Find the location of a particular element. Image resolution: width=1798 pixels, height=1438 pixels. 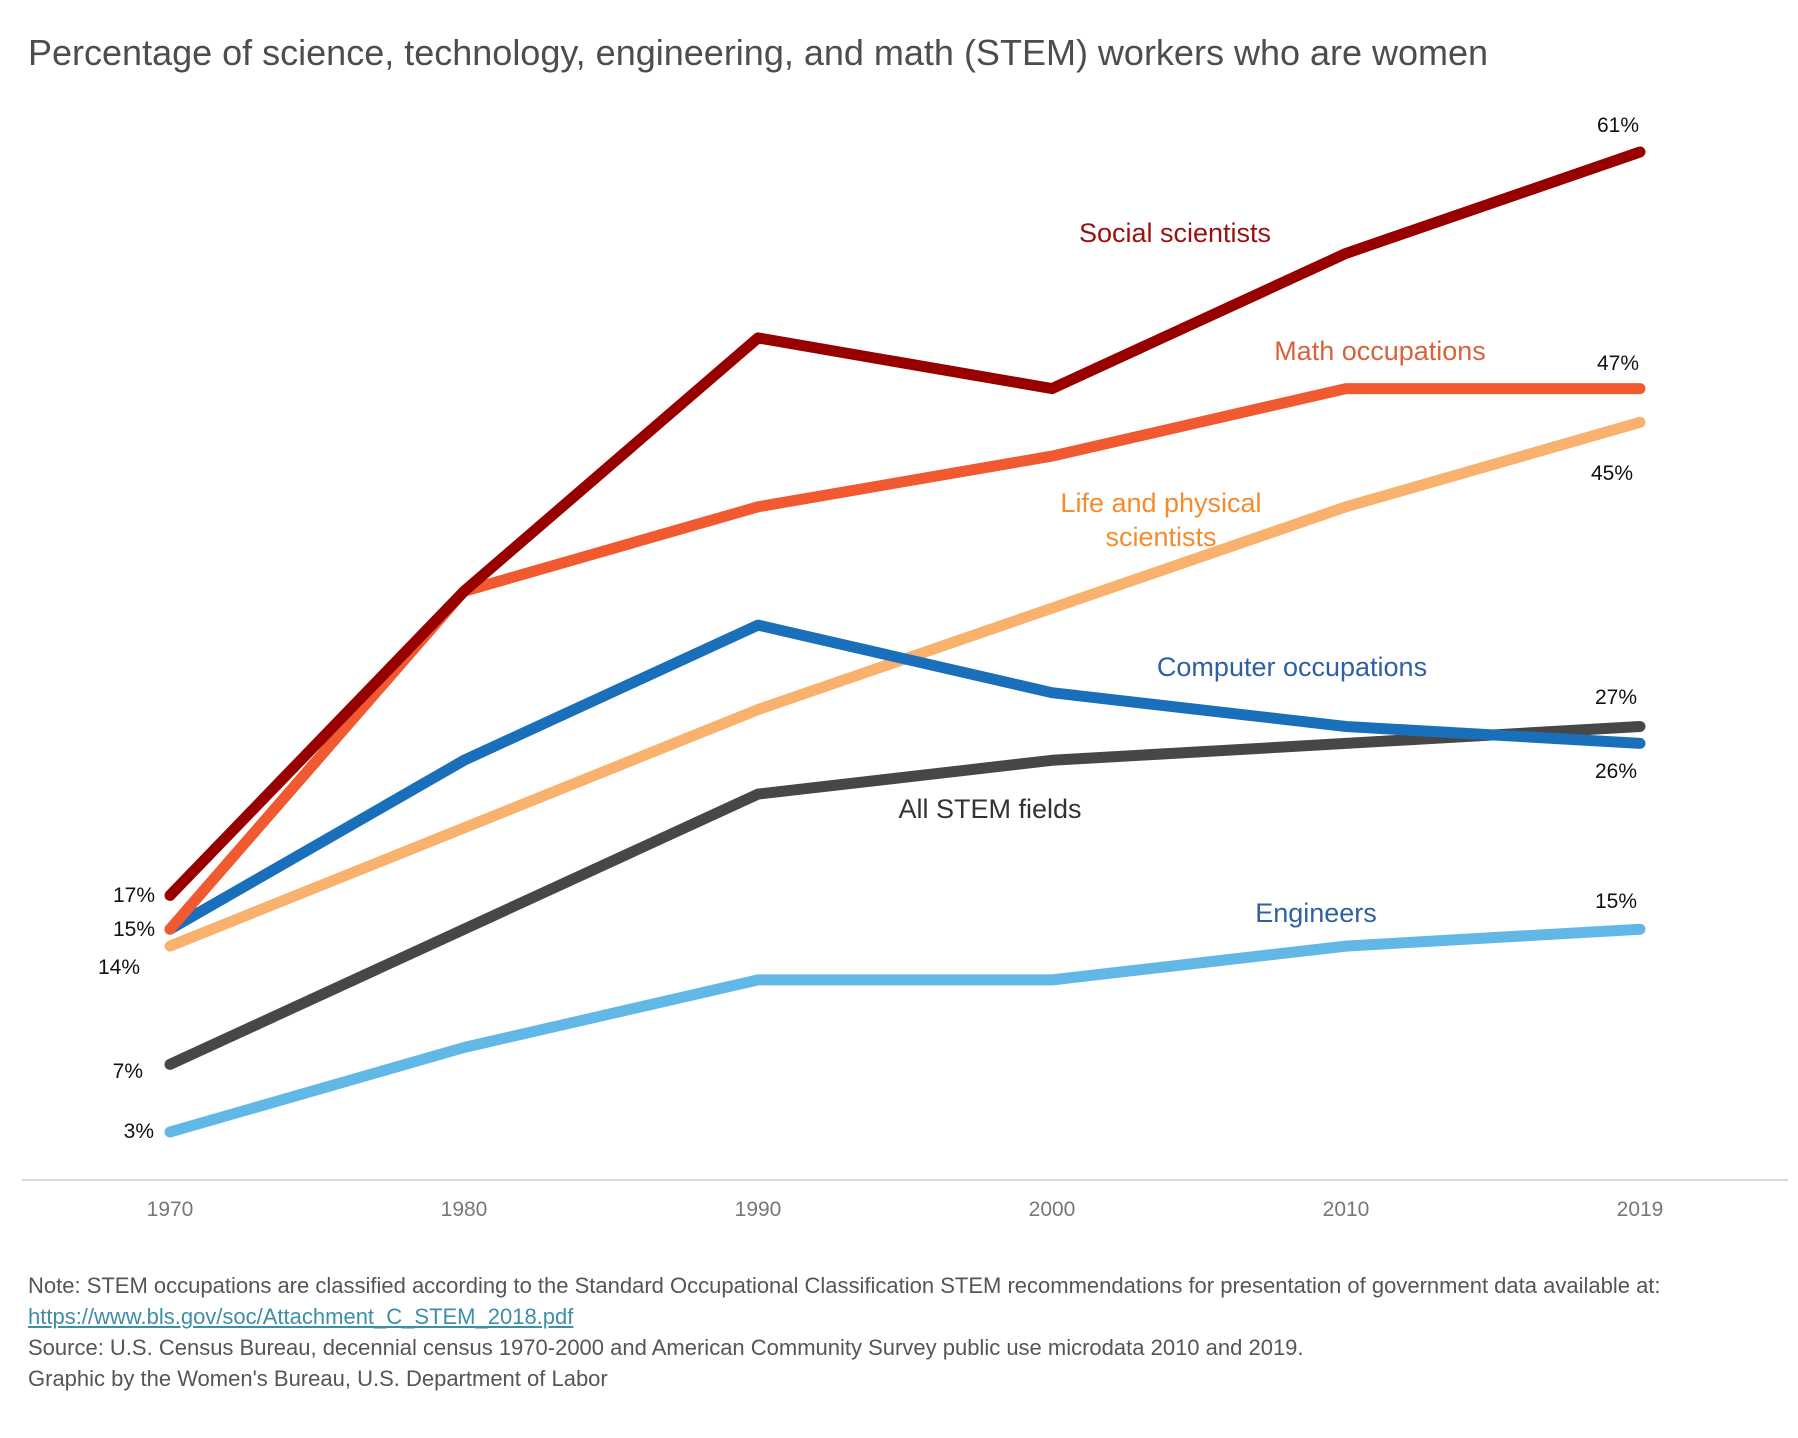

series-label-all-stem-fields: All STEM fields is located at coordinates (989, 809).